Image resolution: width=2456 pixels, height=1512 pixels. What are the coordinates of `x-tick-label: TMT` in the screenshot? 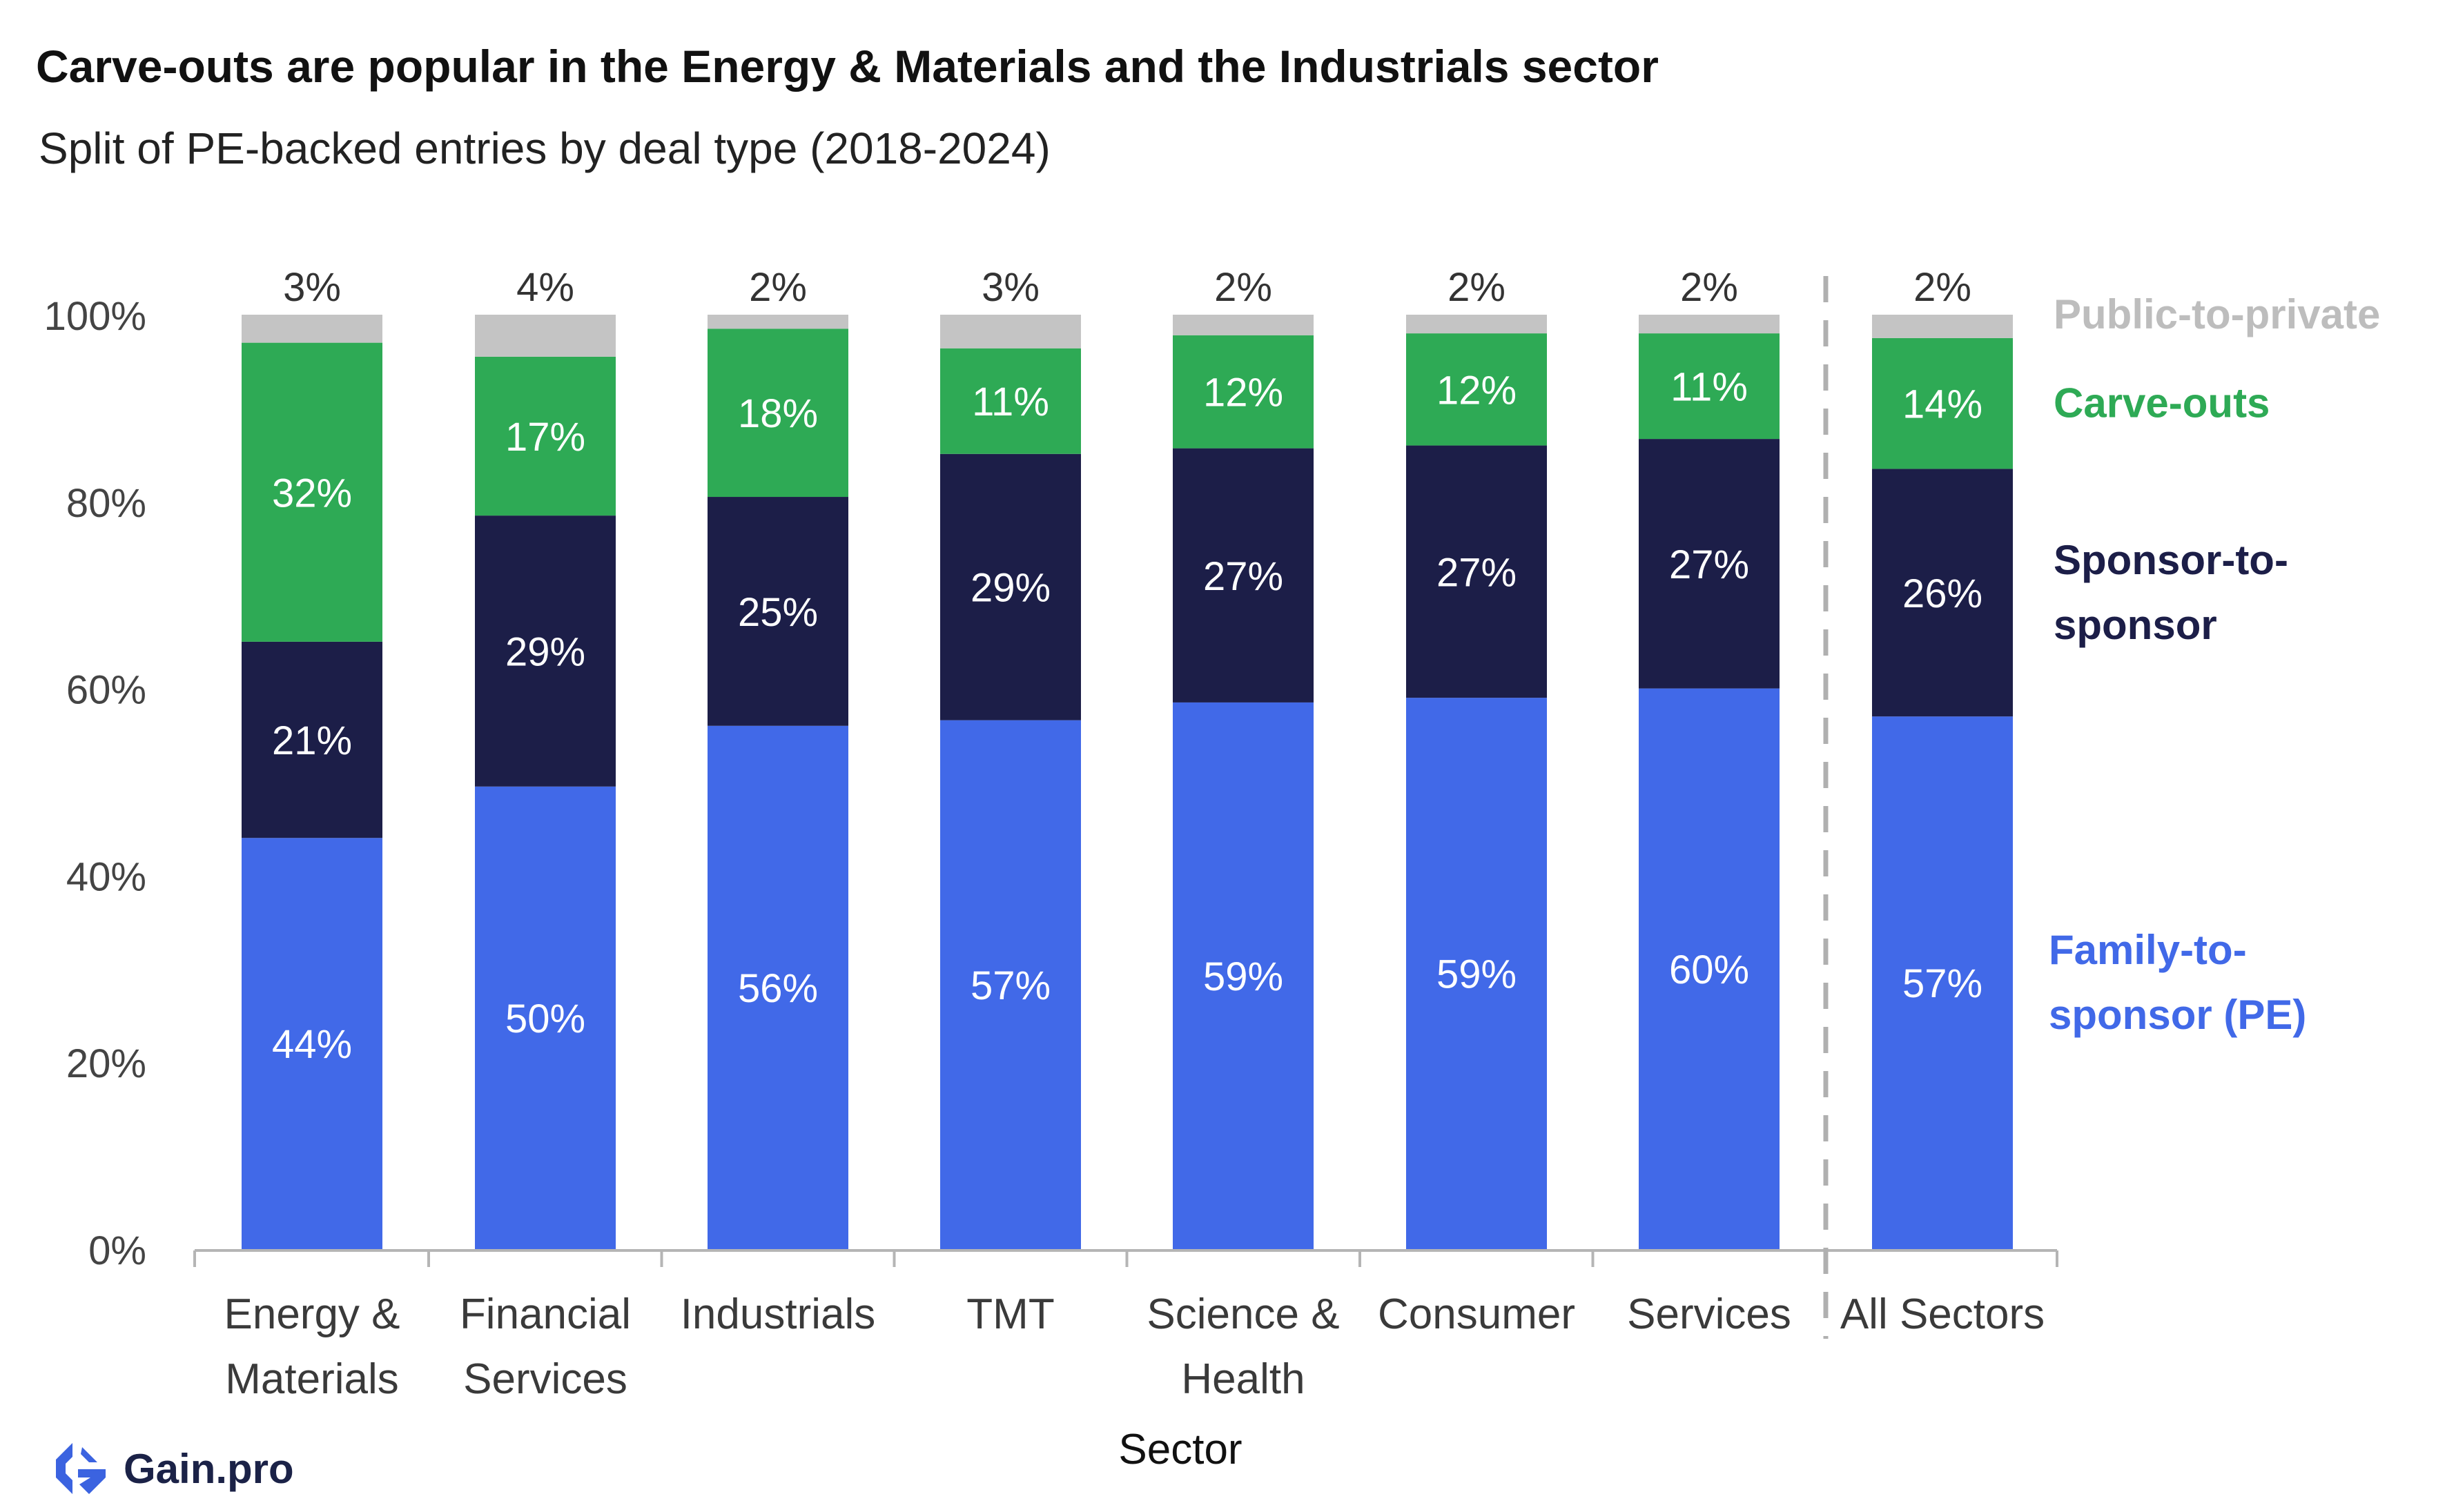 It's located at (1010, 1314).